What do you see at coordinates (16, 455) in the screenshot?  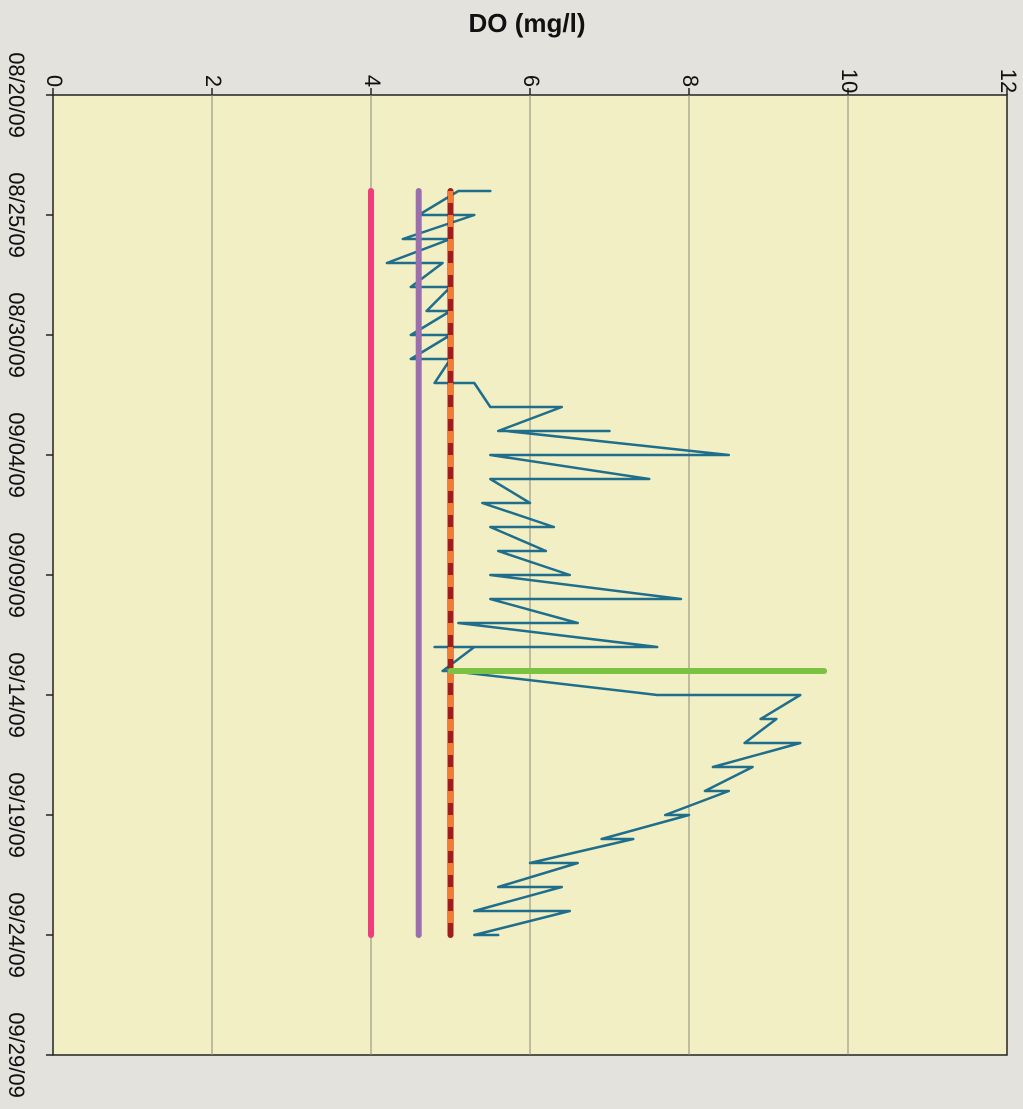 I see `x-tick-label: 09/04/09` at bounding box center [16, 455].